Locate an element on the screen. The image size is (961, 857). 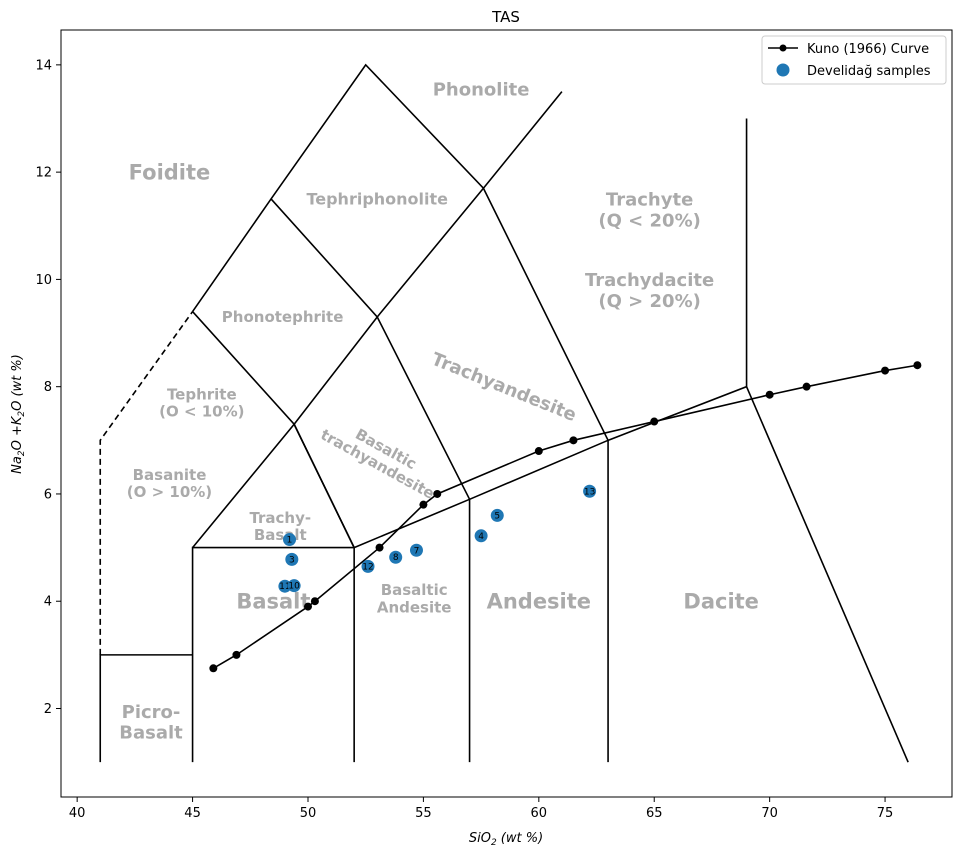
sample-point-label: 8 is located at coordinates (396, 558).